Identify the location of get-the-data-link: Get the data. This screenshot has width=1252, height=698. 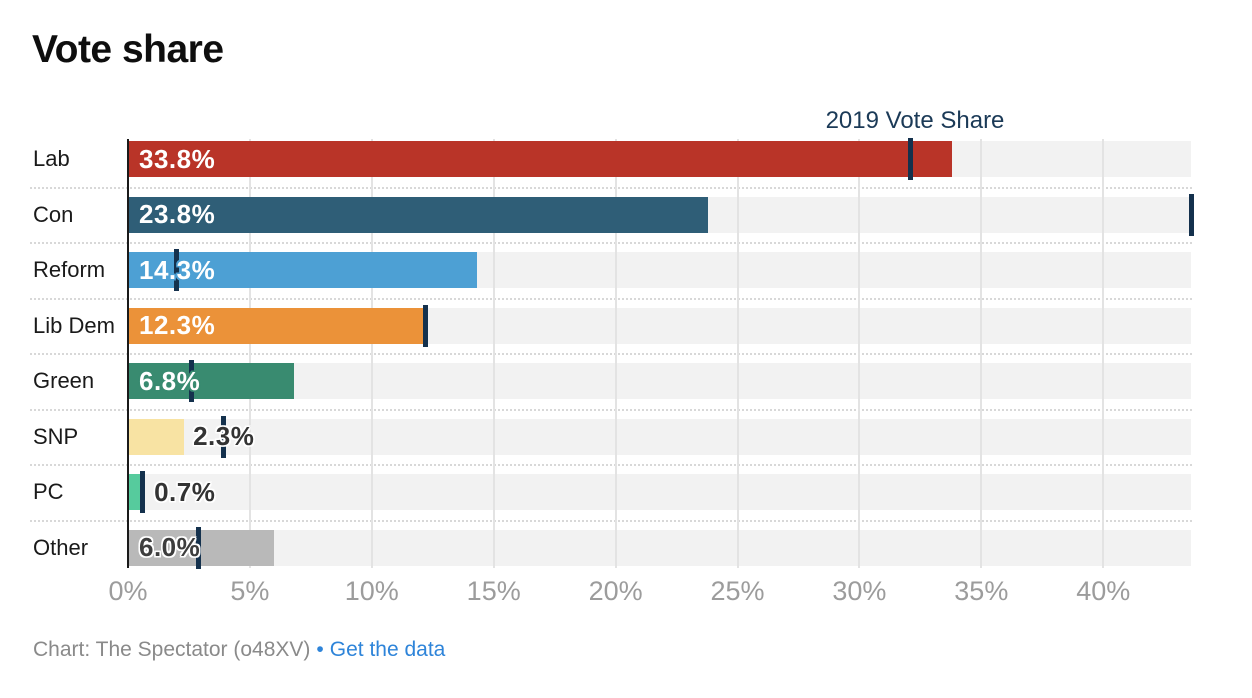
(387, 649).